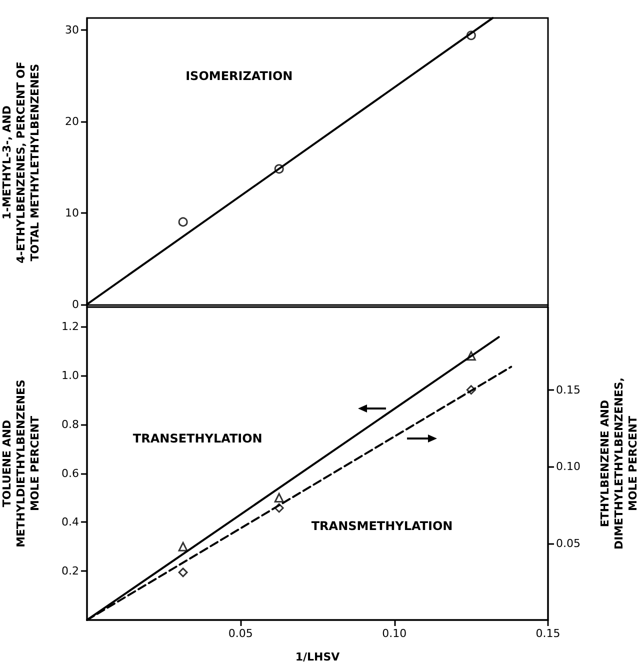 Image resolution: width=638 pixels, height=667 pixels. I want to click on y-tick-label: 30, so click(72, 29).